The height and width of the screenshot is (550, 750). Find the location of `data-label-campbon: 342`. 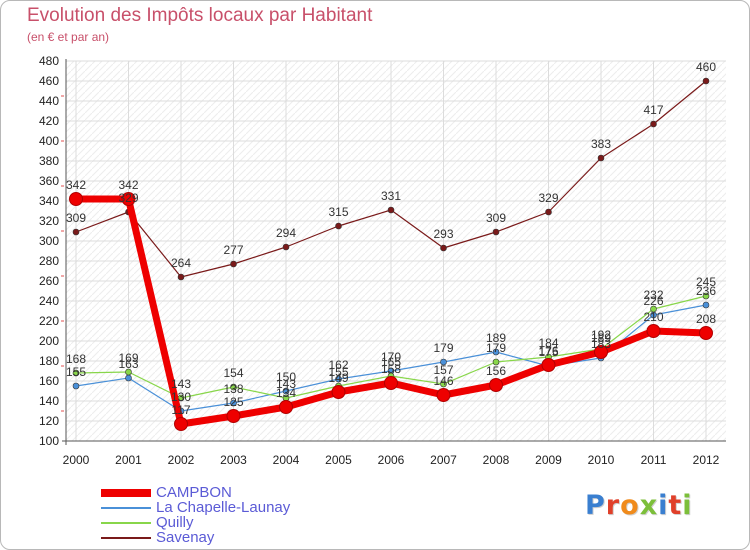

data-label-campbon: 342 is located at coordinates (128, 185).